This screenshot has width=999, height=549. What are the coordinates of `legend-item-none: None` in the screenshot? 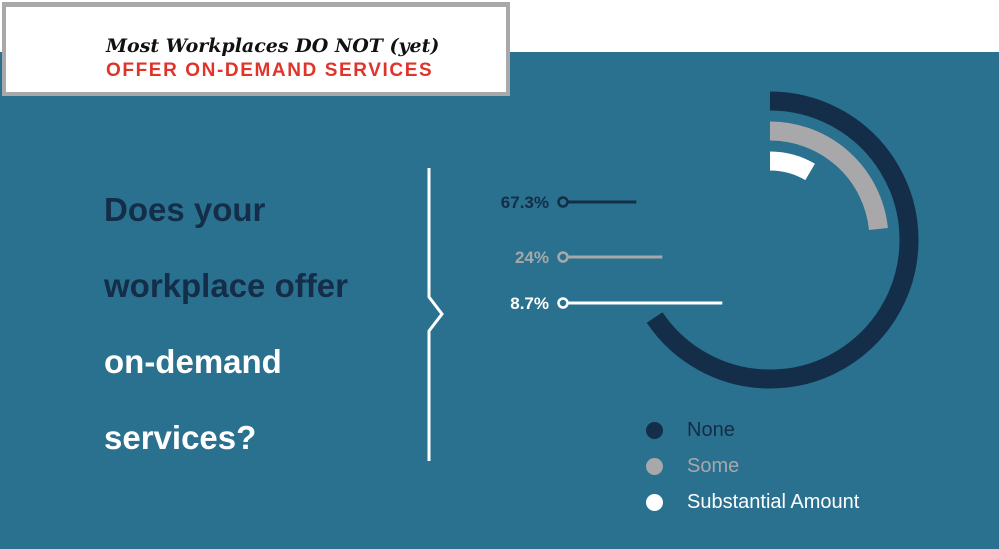 It's located at (752, 430).